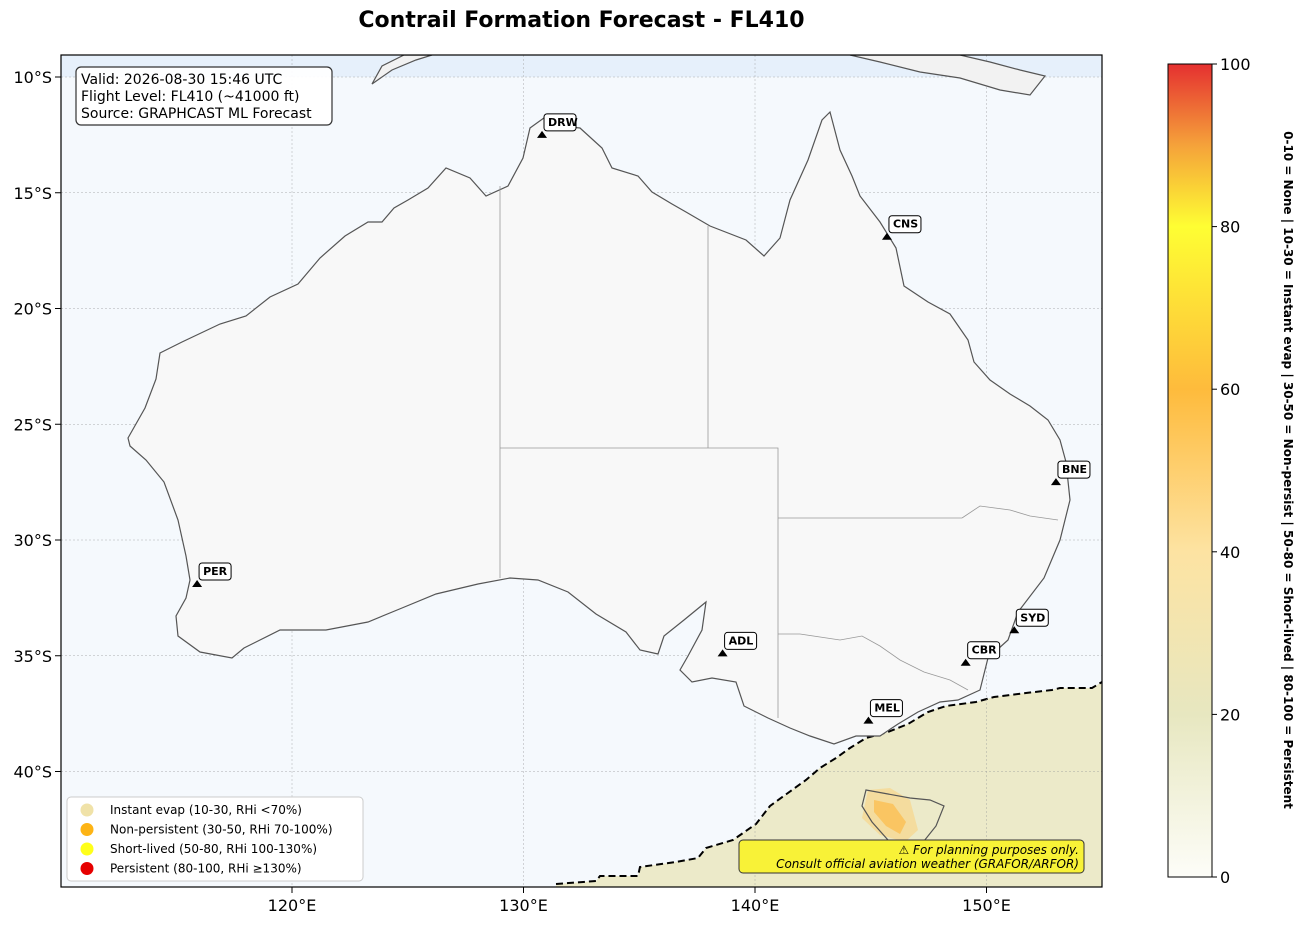  I want to click on city-marker-per, so click(197, 583).